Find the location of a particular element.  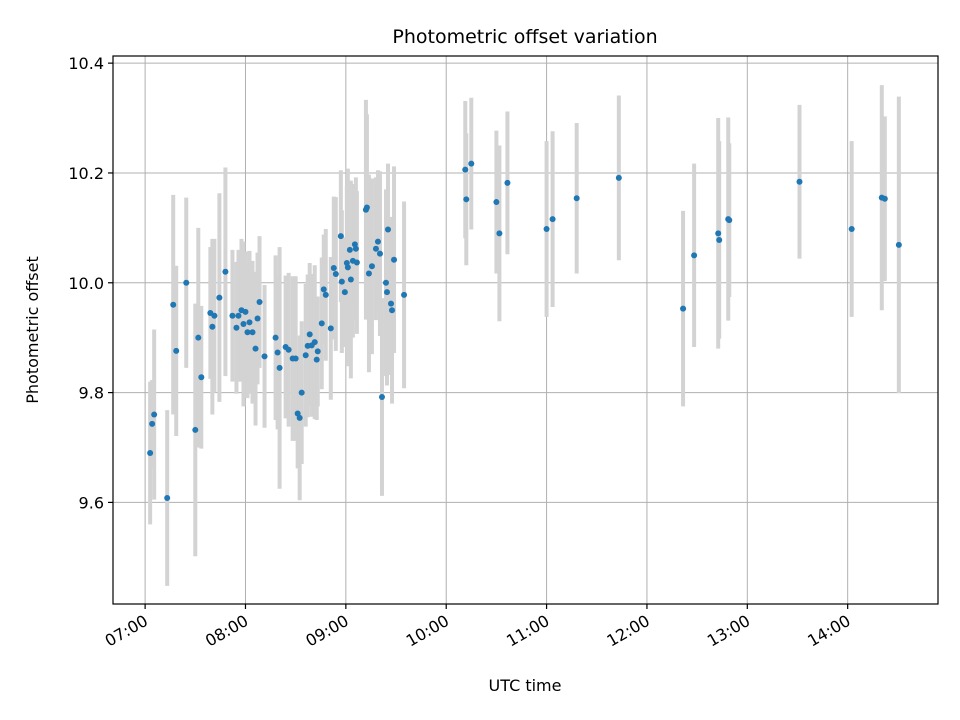

y-axis-ticks: 9.6 9.8 10.0 10.2 10.4 is located at coordinates (90, 283).